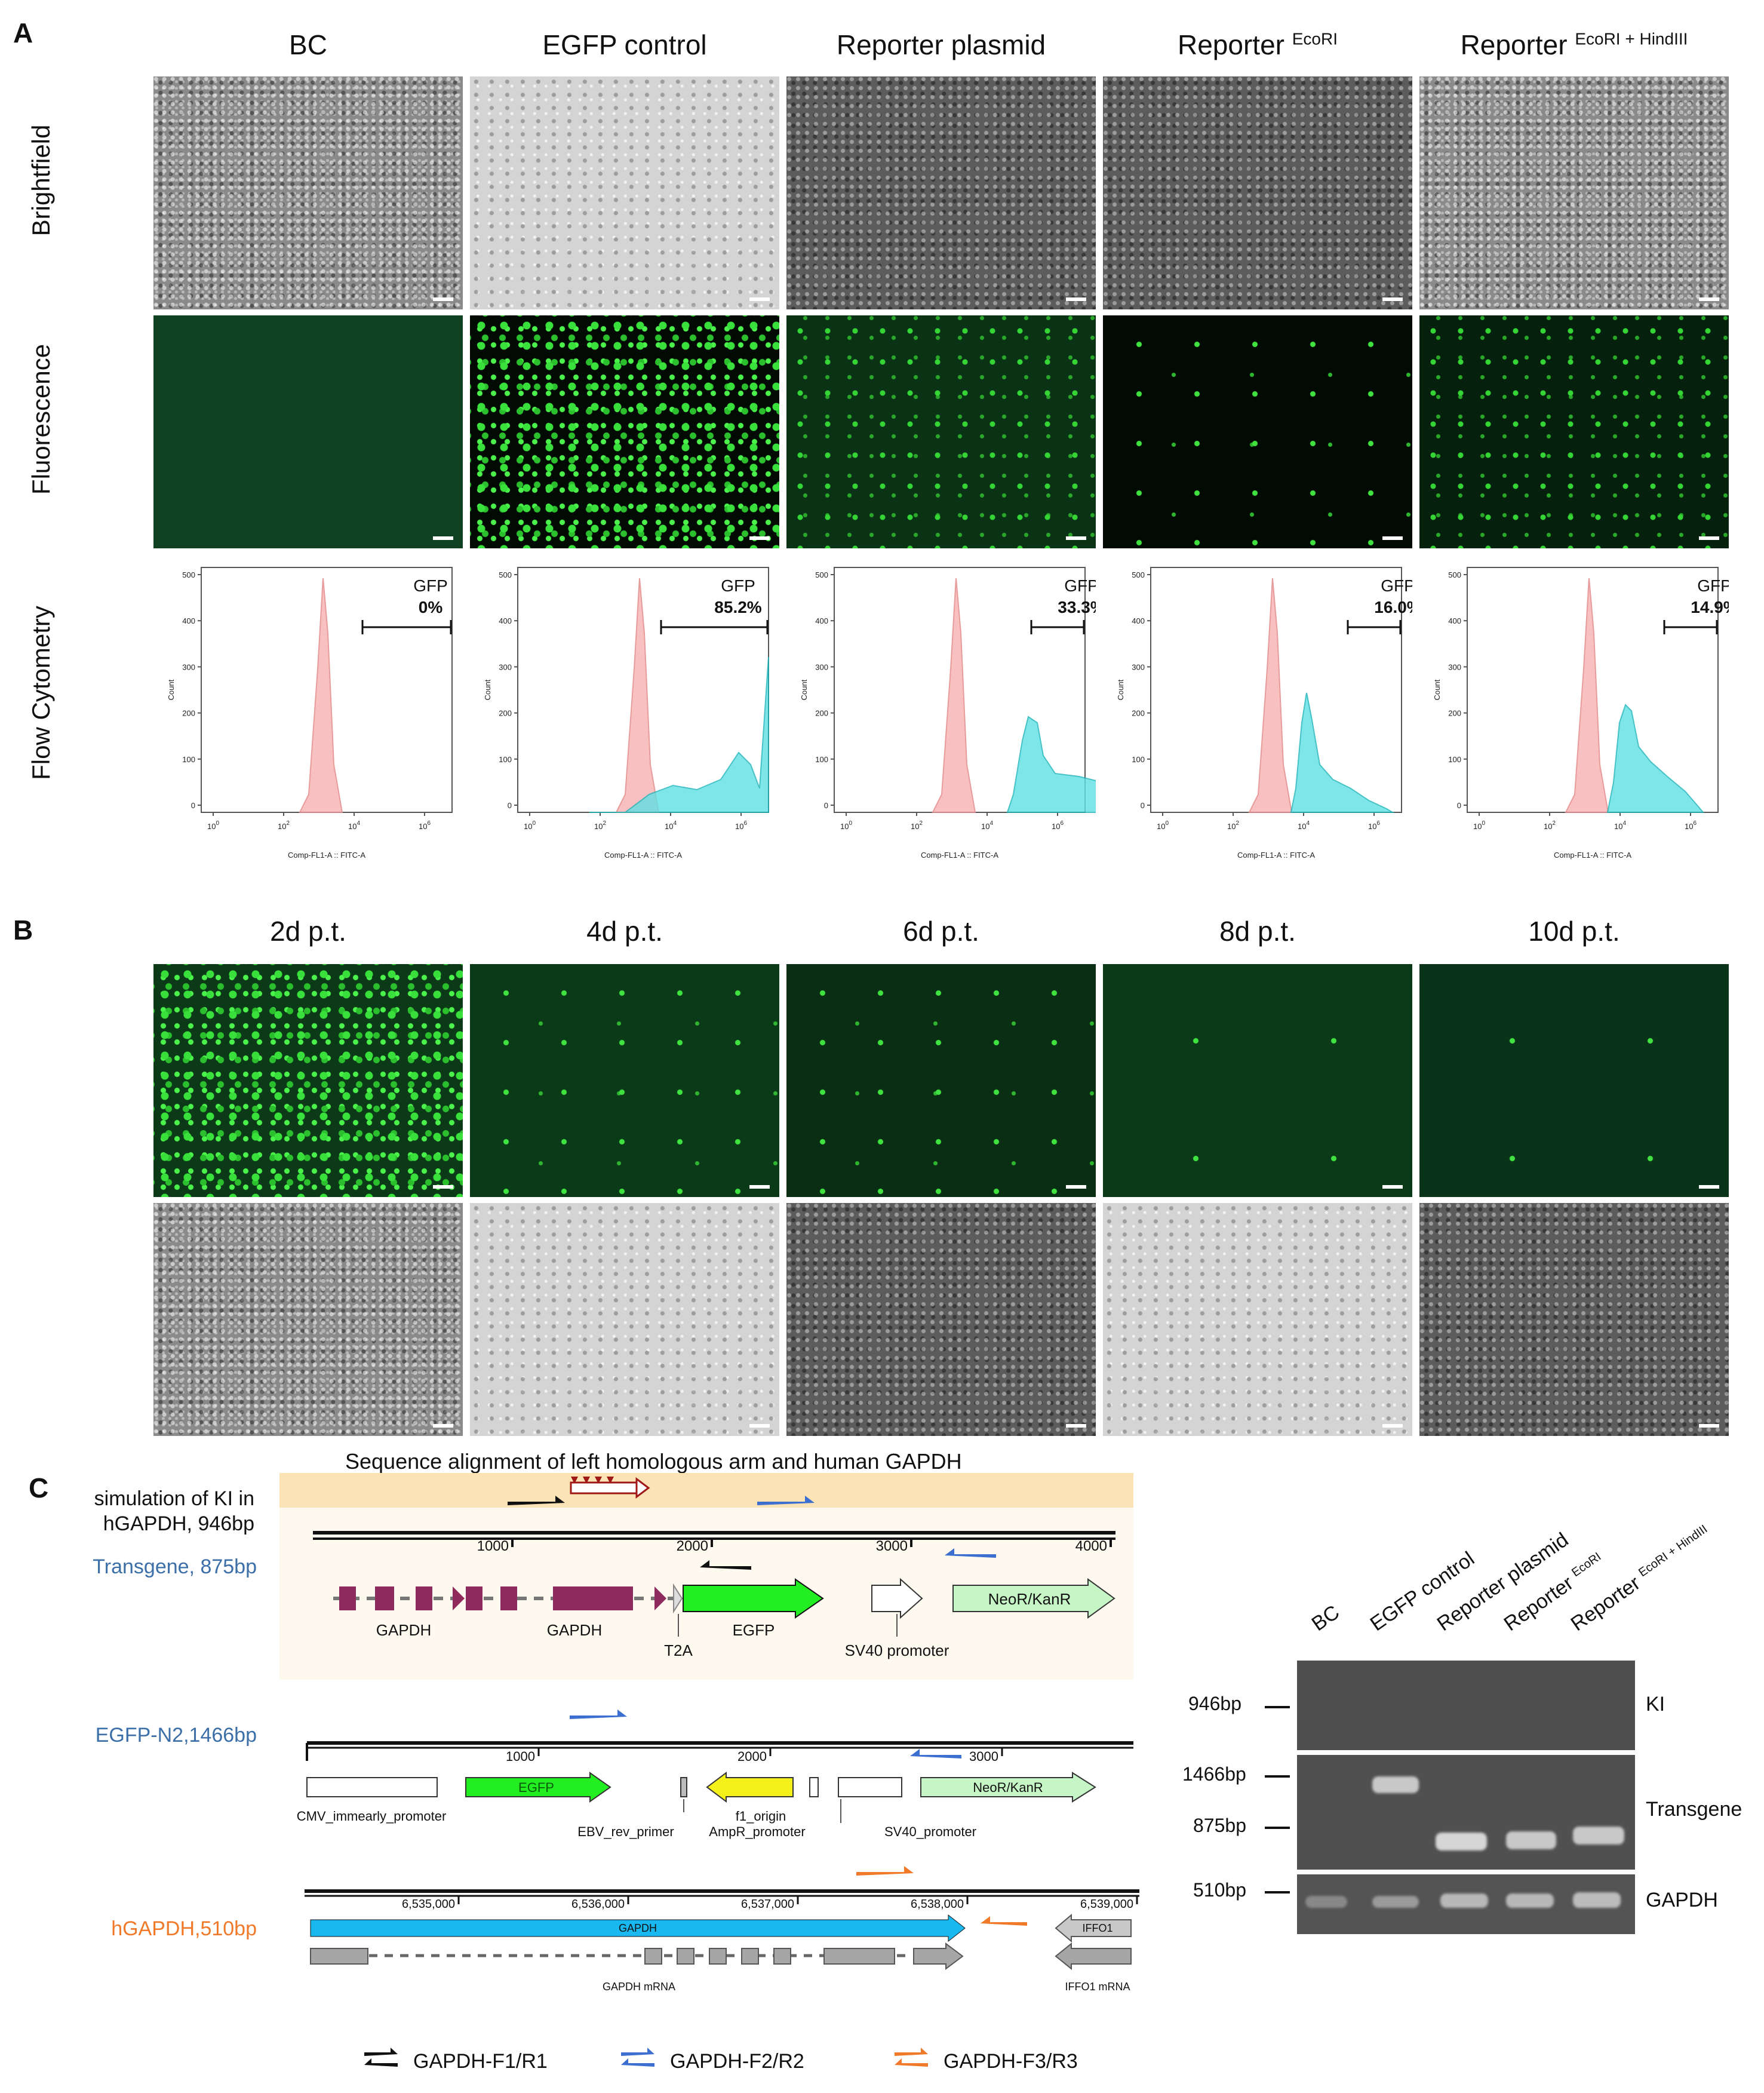  Describe the element at coordinates (683, 1787) in the screenshot. I see `ebv-rev-primer-feature` at that location.